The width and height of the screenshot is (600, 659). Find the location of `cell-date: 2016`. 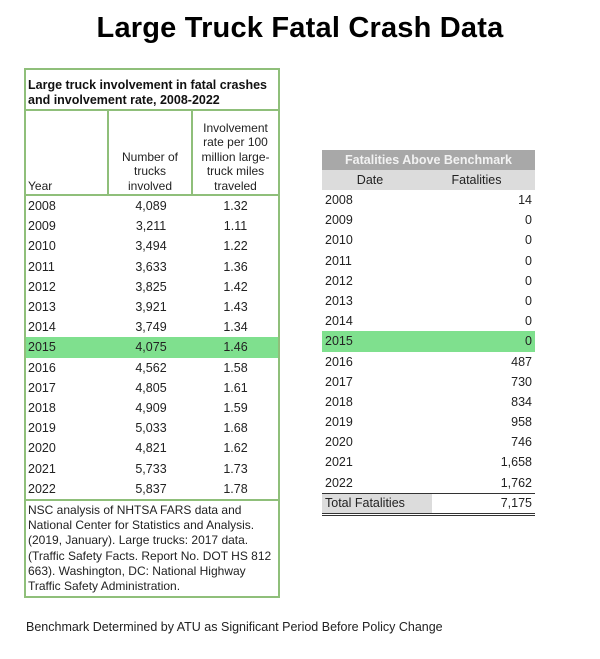

cell-date: 2016 is located at coordinates (339, 361).